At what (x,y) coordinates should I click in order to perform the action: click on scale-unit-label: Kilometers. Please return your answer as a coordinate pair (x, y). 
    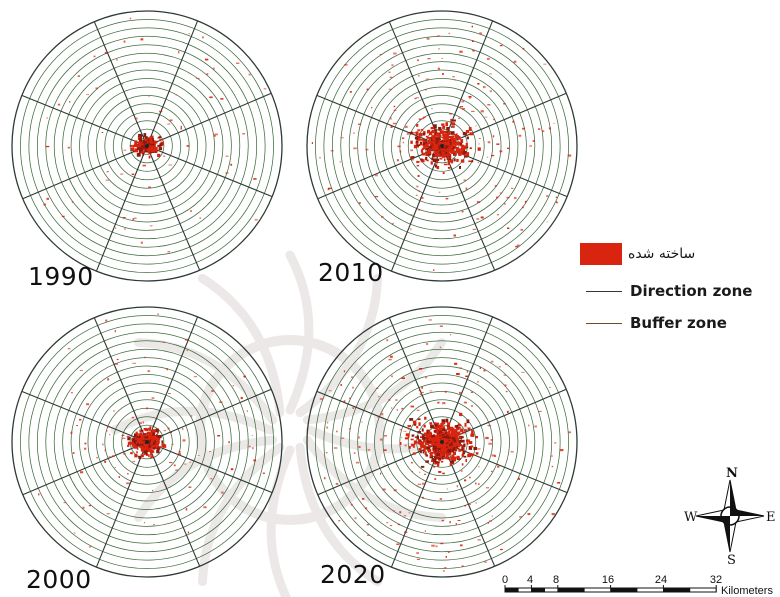
    Looking at the image, I should click on (747, 591).